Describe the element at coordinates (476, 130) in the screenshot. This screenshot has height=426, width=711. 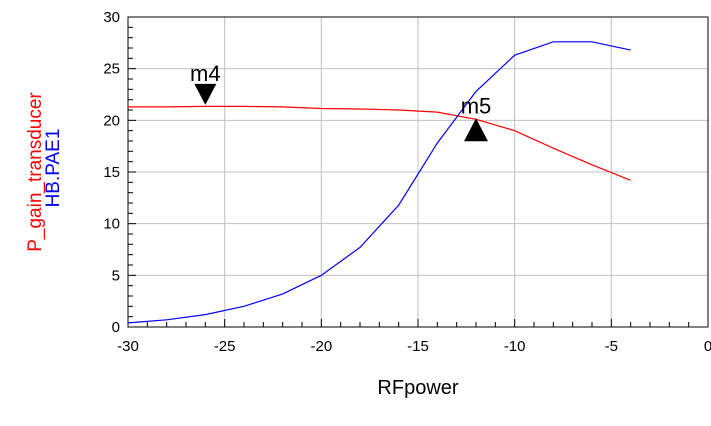
I see `marker-m5-triangle` at that location.